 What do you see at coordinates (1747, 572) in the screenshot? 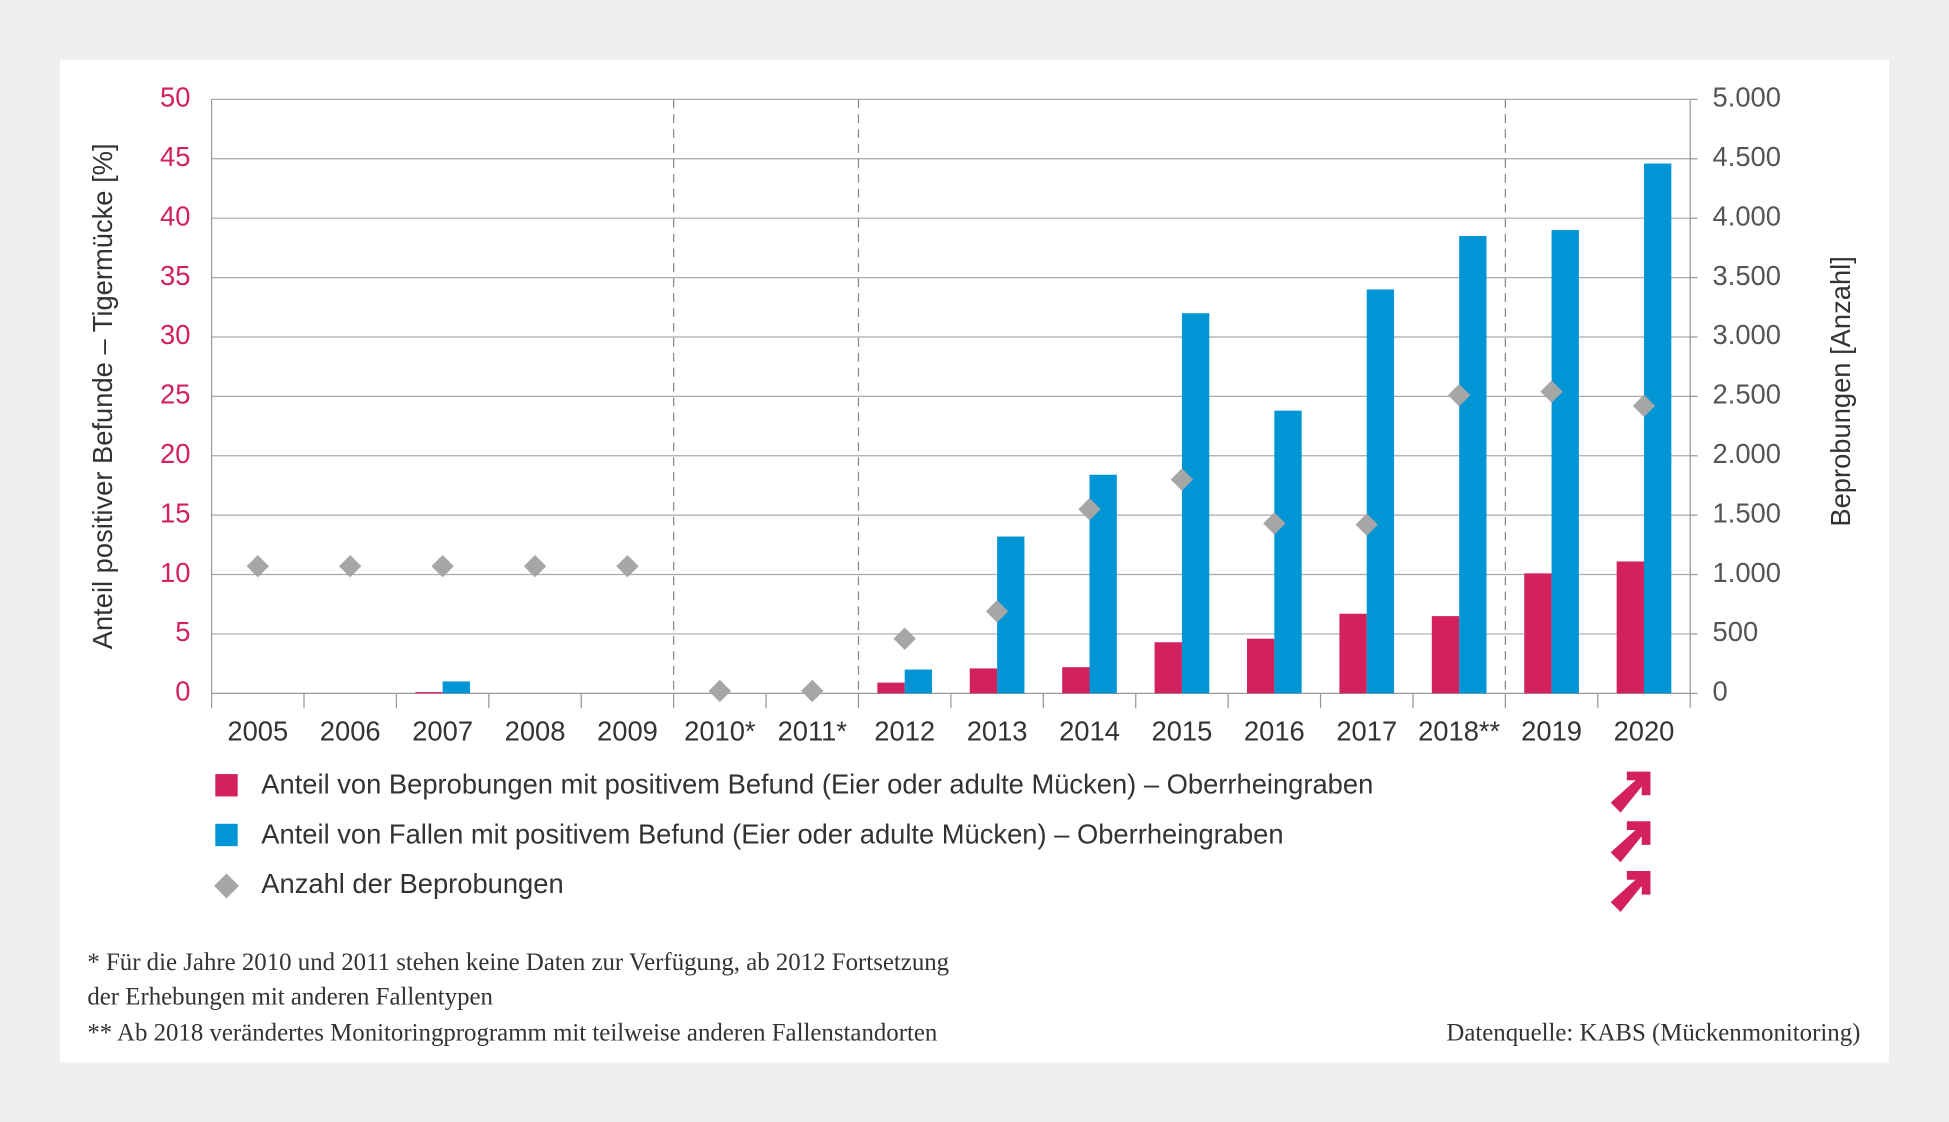
I see `y2-tick-label: 1.000` at bounding box center [1747, 572].